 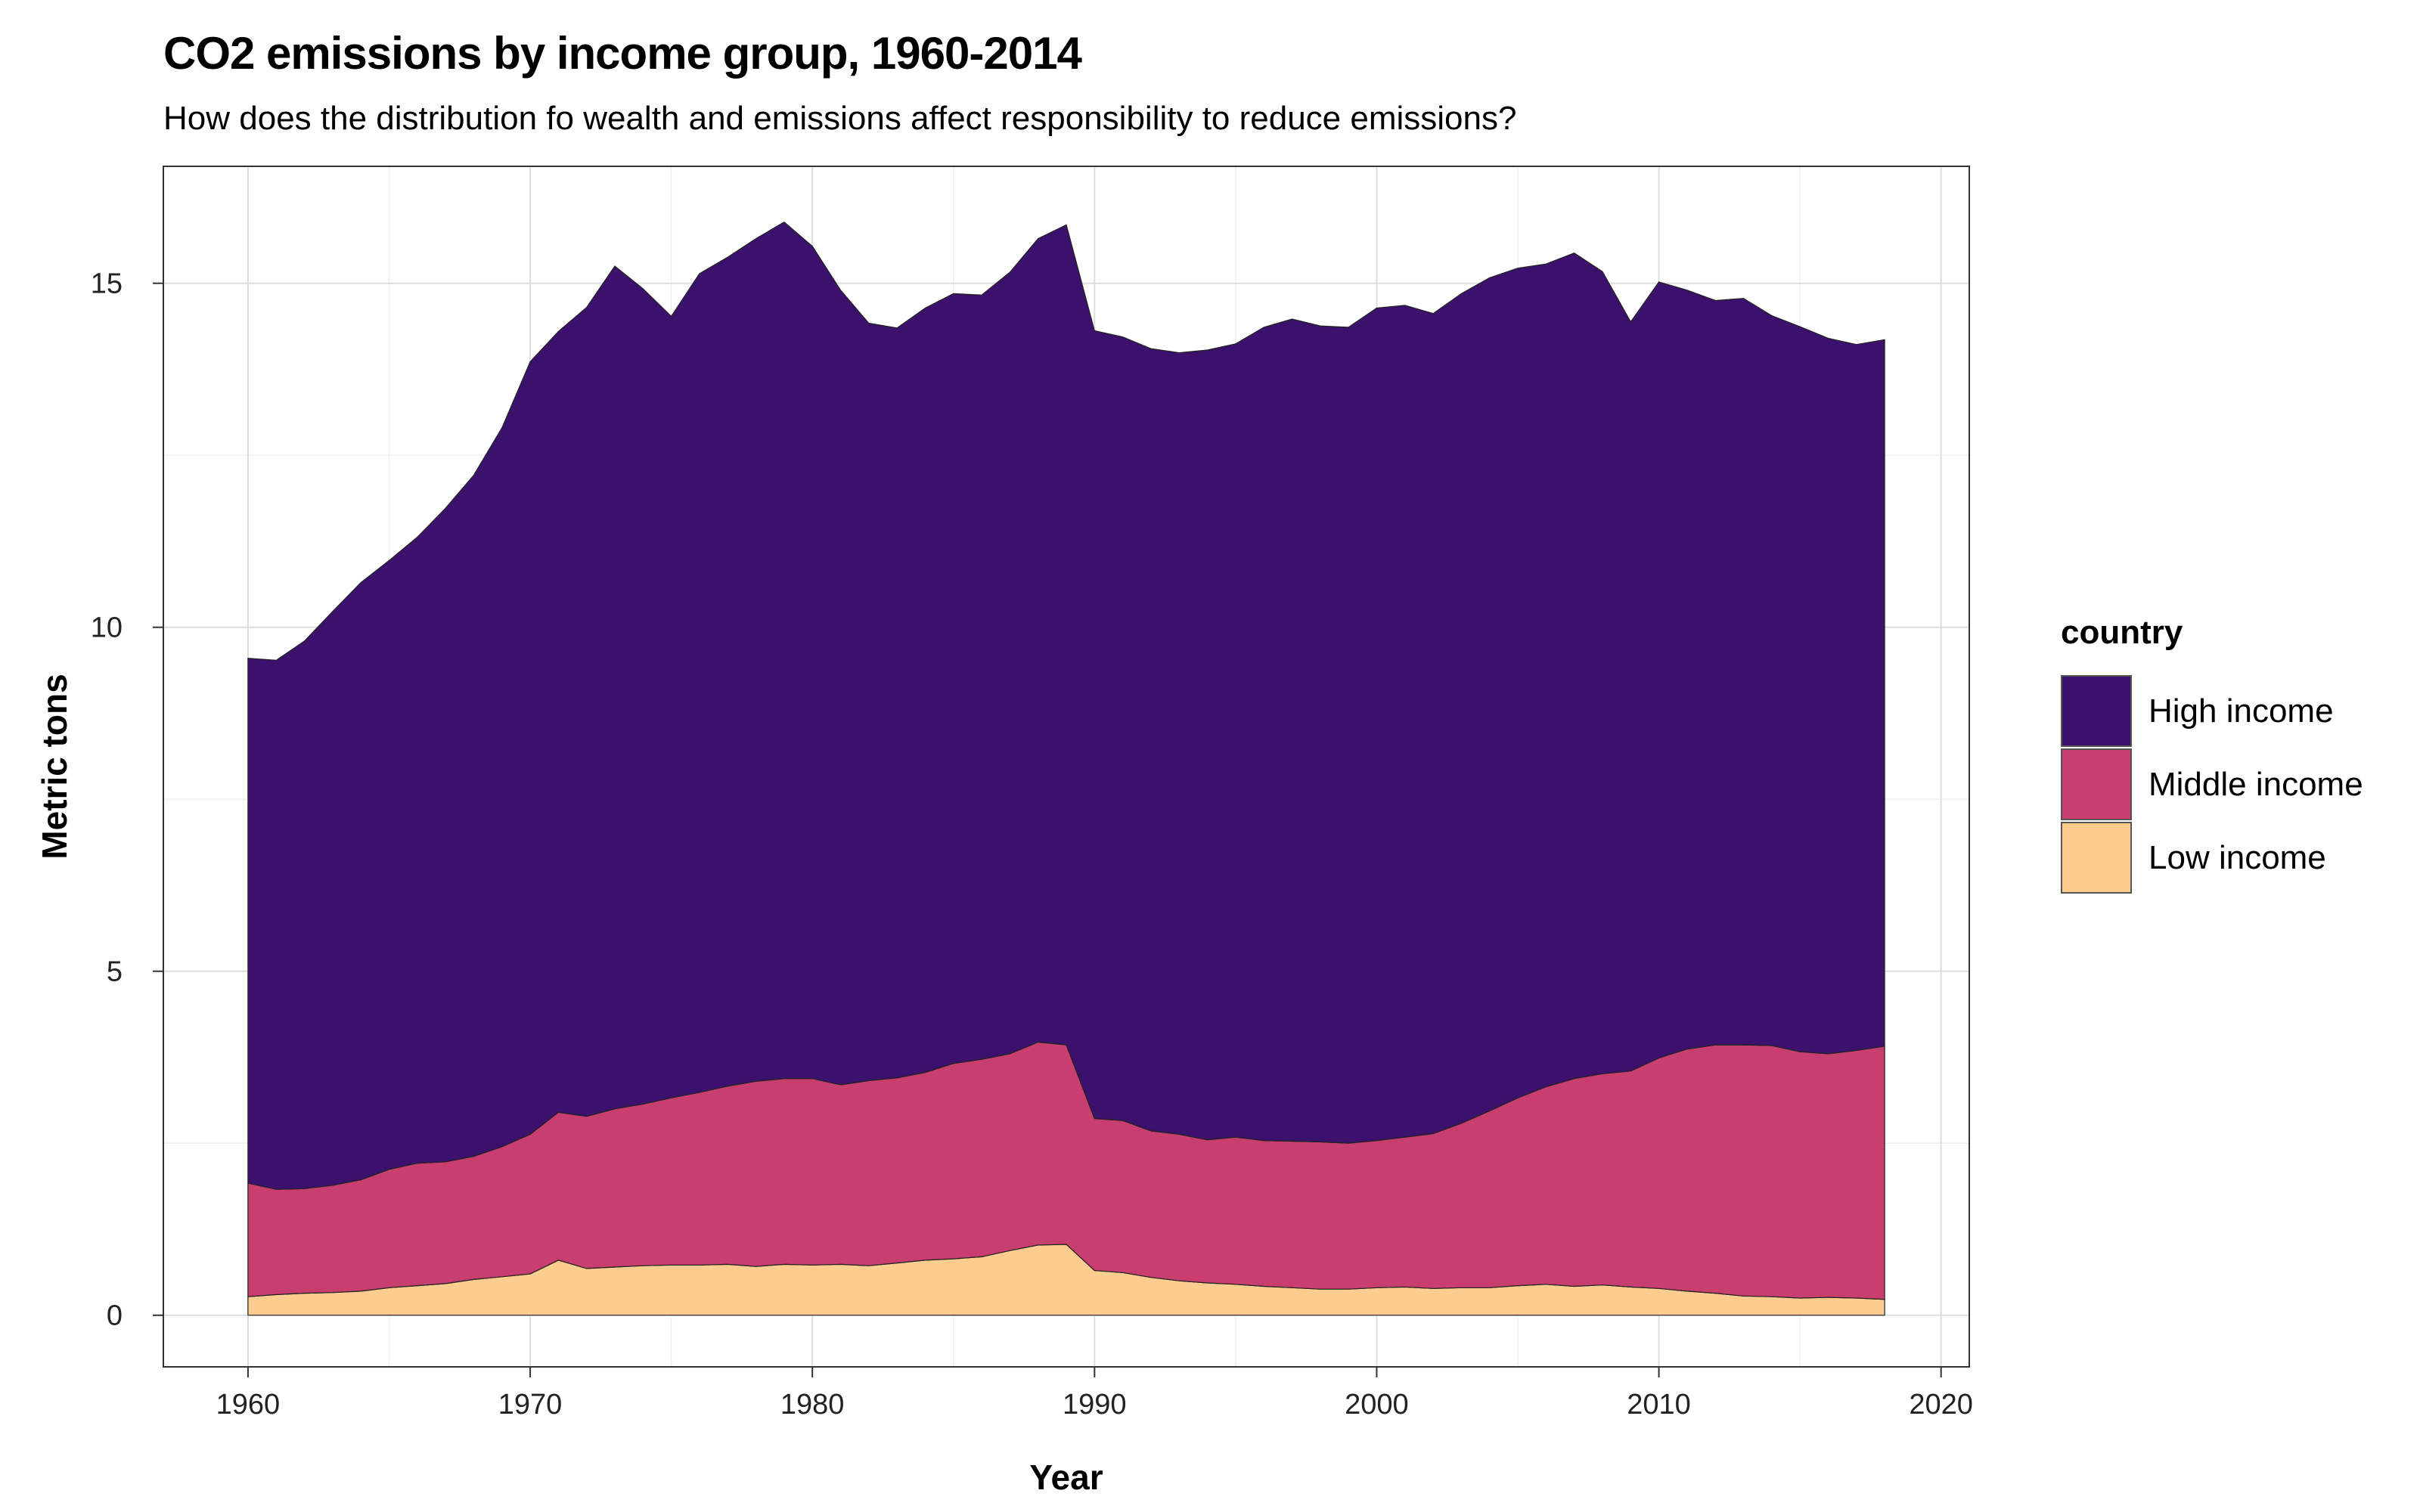 I want to click on x-tick-label: 2000, so click(x=1377, y=1405).